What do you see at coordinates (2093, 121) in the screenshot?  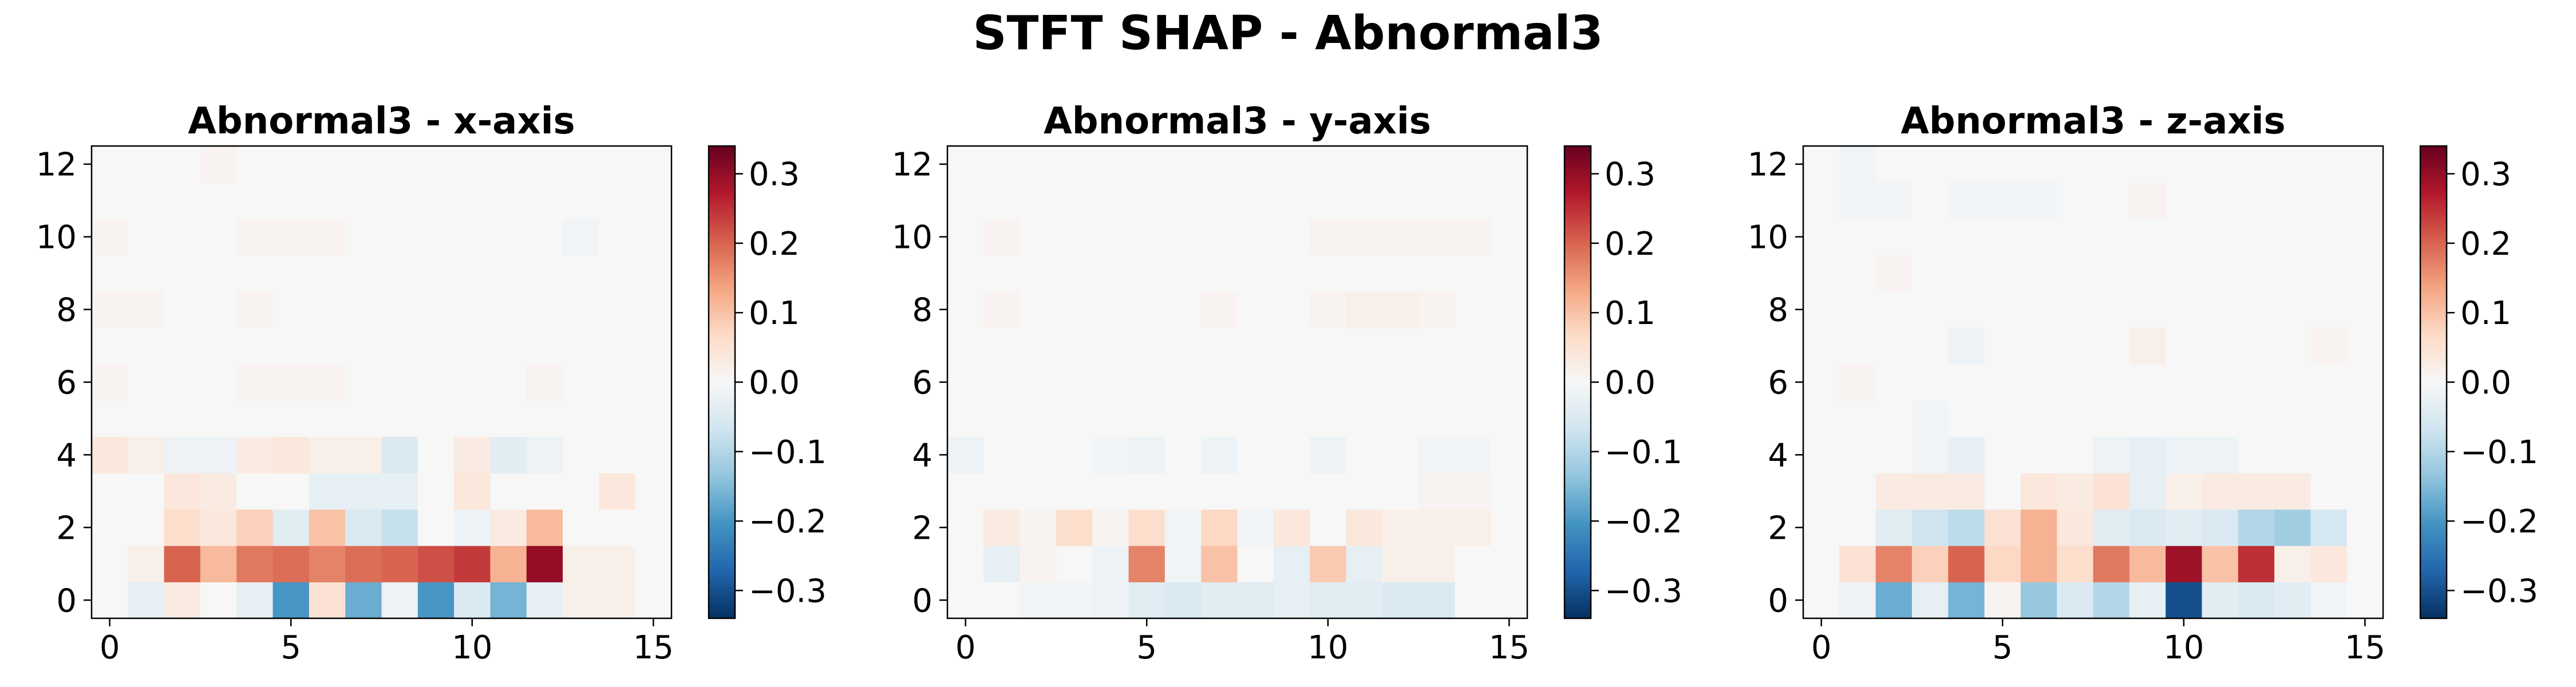 I see `panel-title: Abnormal3 - z-axis` at bounding box center [2093, 121].